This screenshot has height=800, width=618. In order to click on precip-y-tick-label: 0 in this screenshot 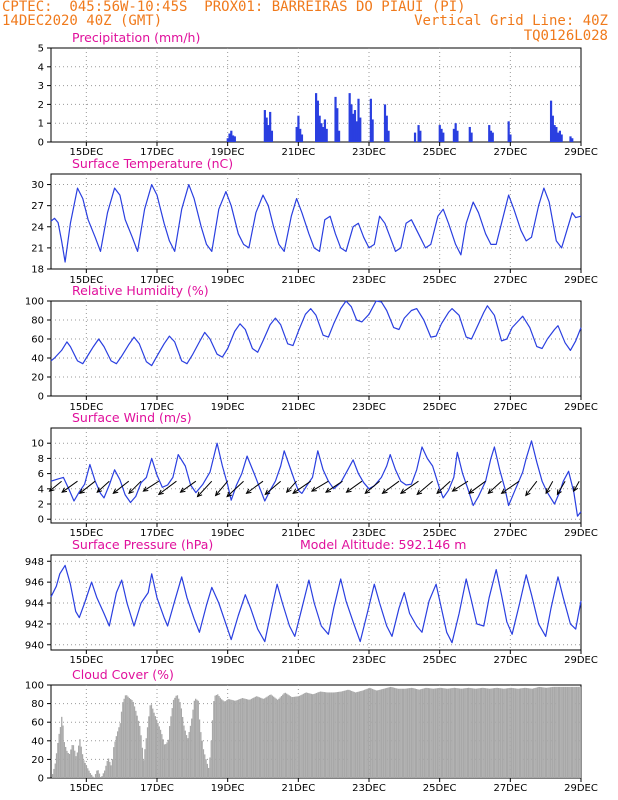, I will do `click(41, 143)`.